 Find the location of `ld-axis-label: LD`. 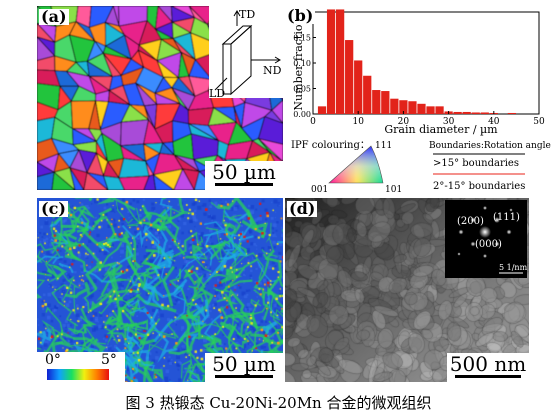

ld-axis-label: LD is located at coordinates (217, 92).